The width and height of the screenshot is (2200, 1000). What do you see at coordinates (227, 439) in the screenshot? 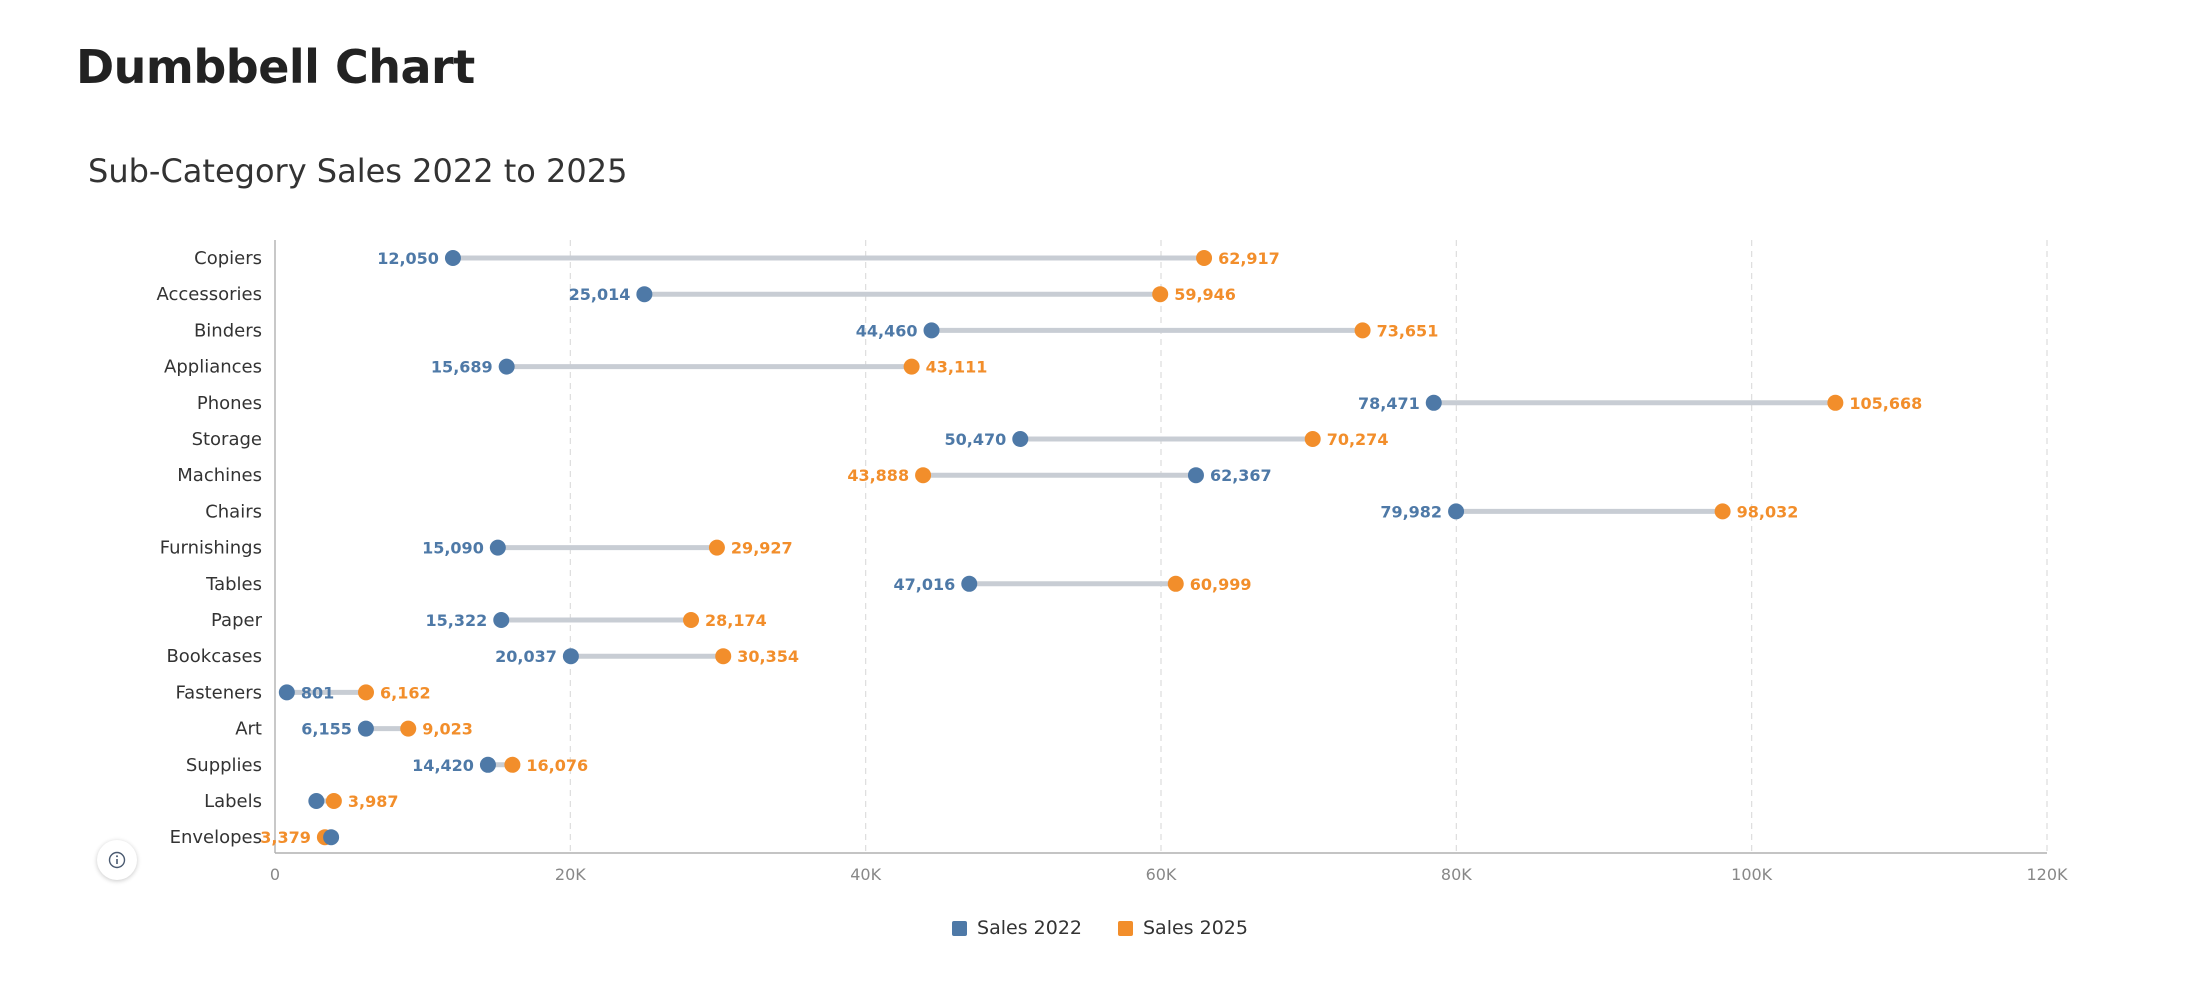
I see `category-label: Storage` at bounding box center [227, 439].